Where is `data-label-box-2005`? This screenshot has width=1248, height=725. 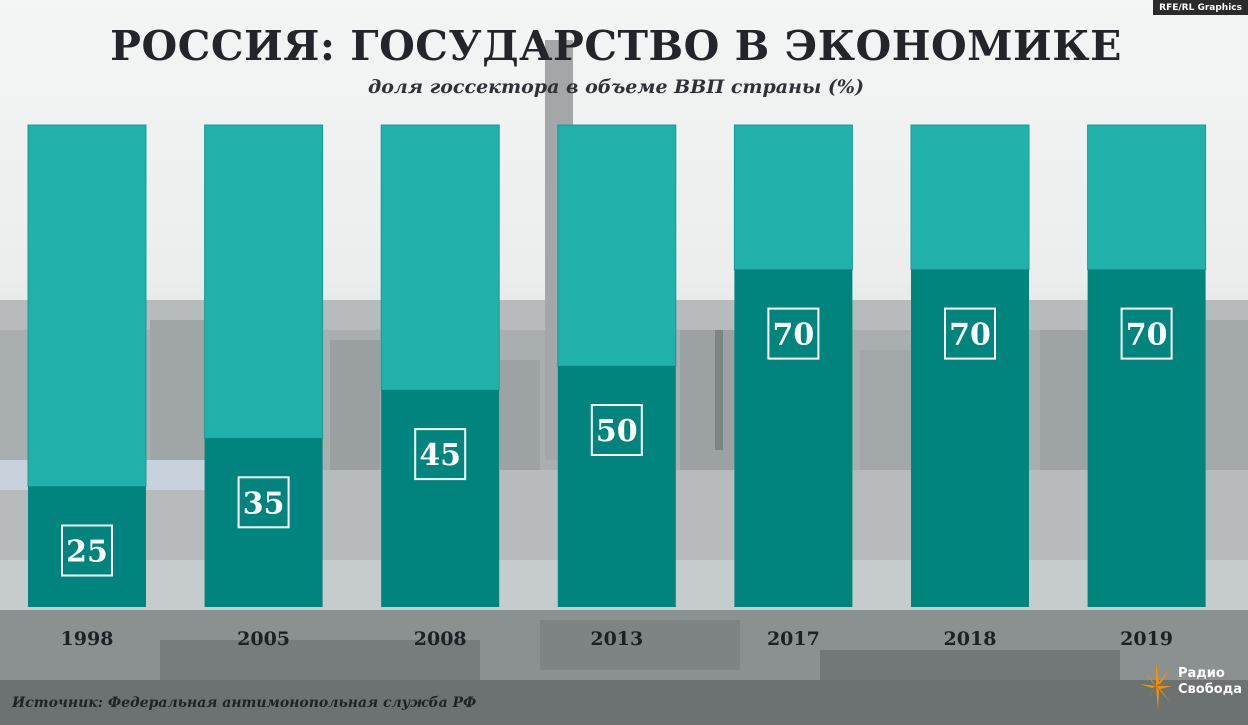
data-label-box-2005 is located at coordinates (263, 502).